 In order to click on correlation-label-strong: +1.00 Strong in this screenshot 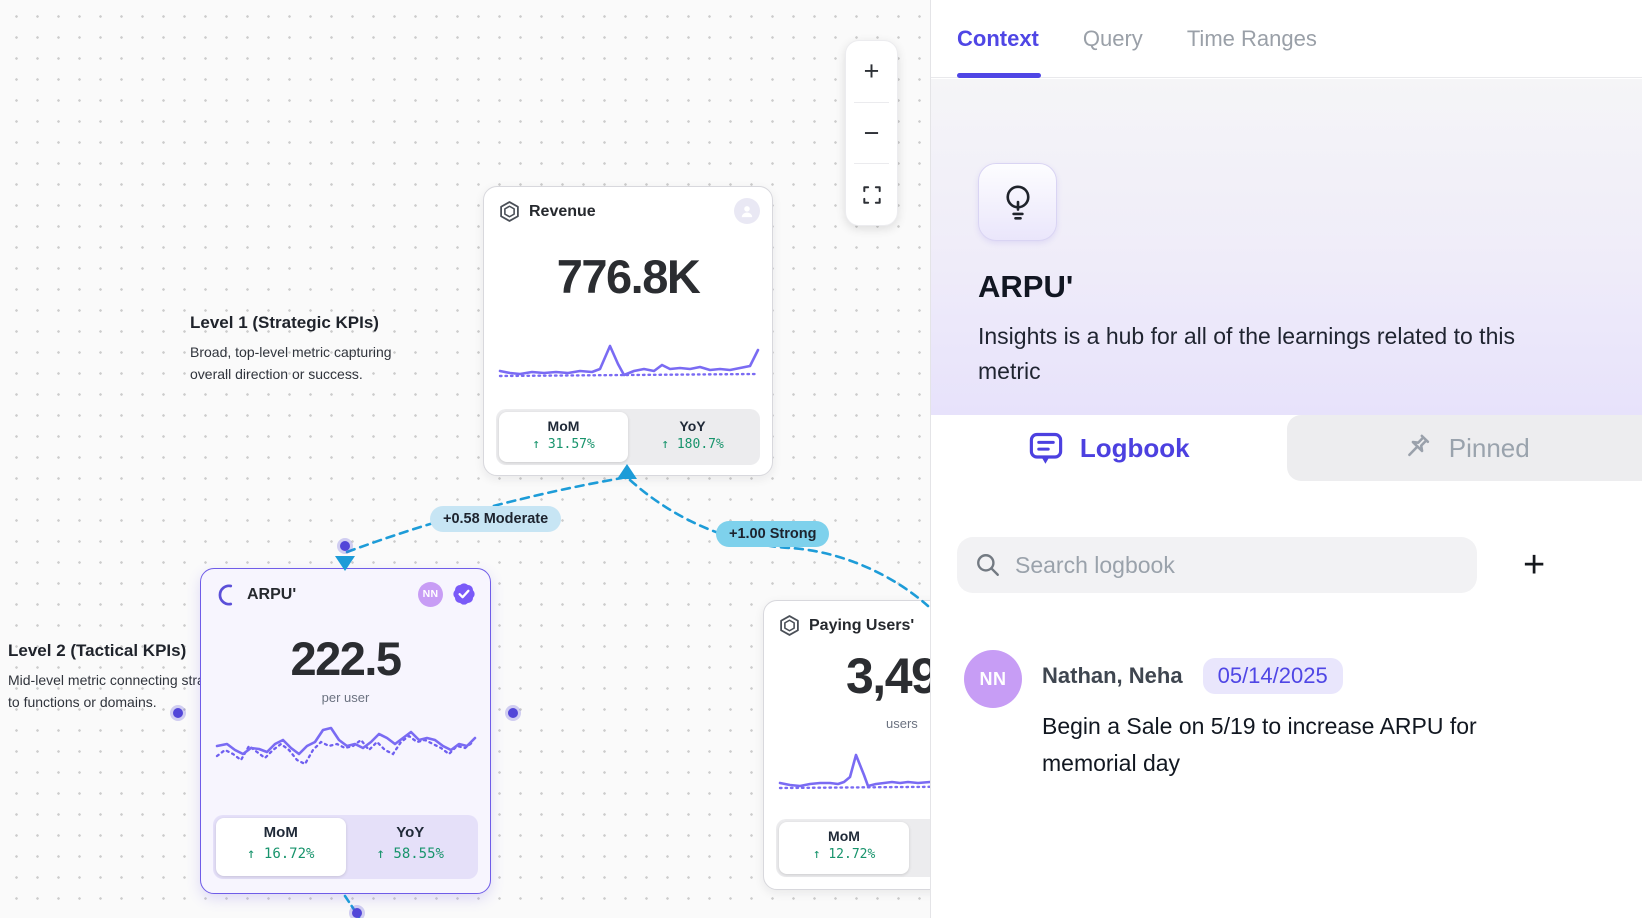, I will do `click(773, 534)`.